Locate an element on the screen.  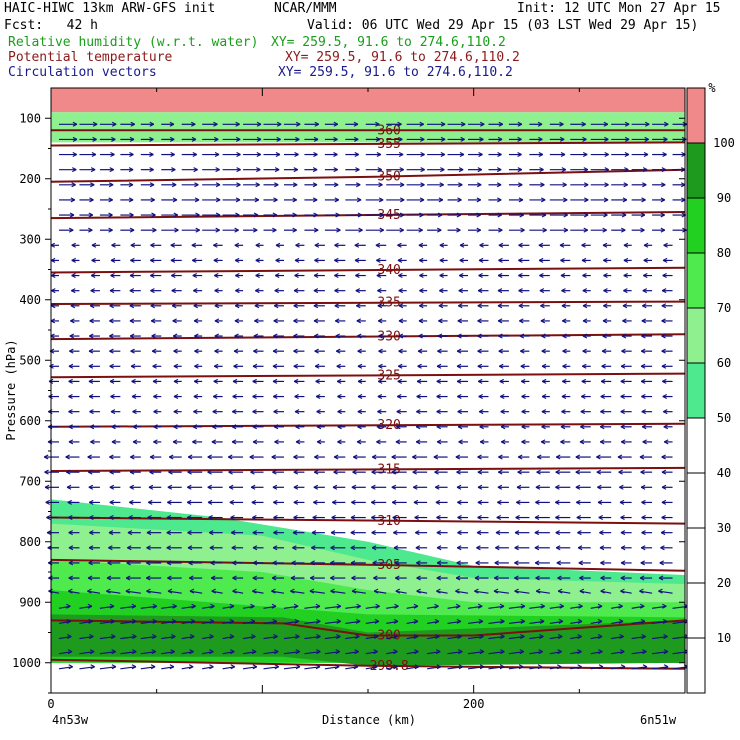
theta-label-315: 315 is located at coordinates (388, 469).